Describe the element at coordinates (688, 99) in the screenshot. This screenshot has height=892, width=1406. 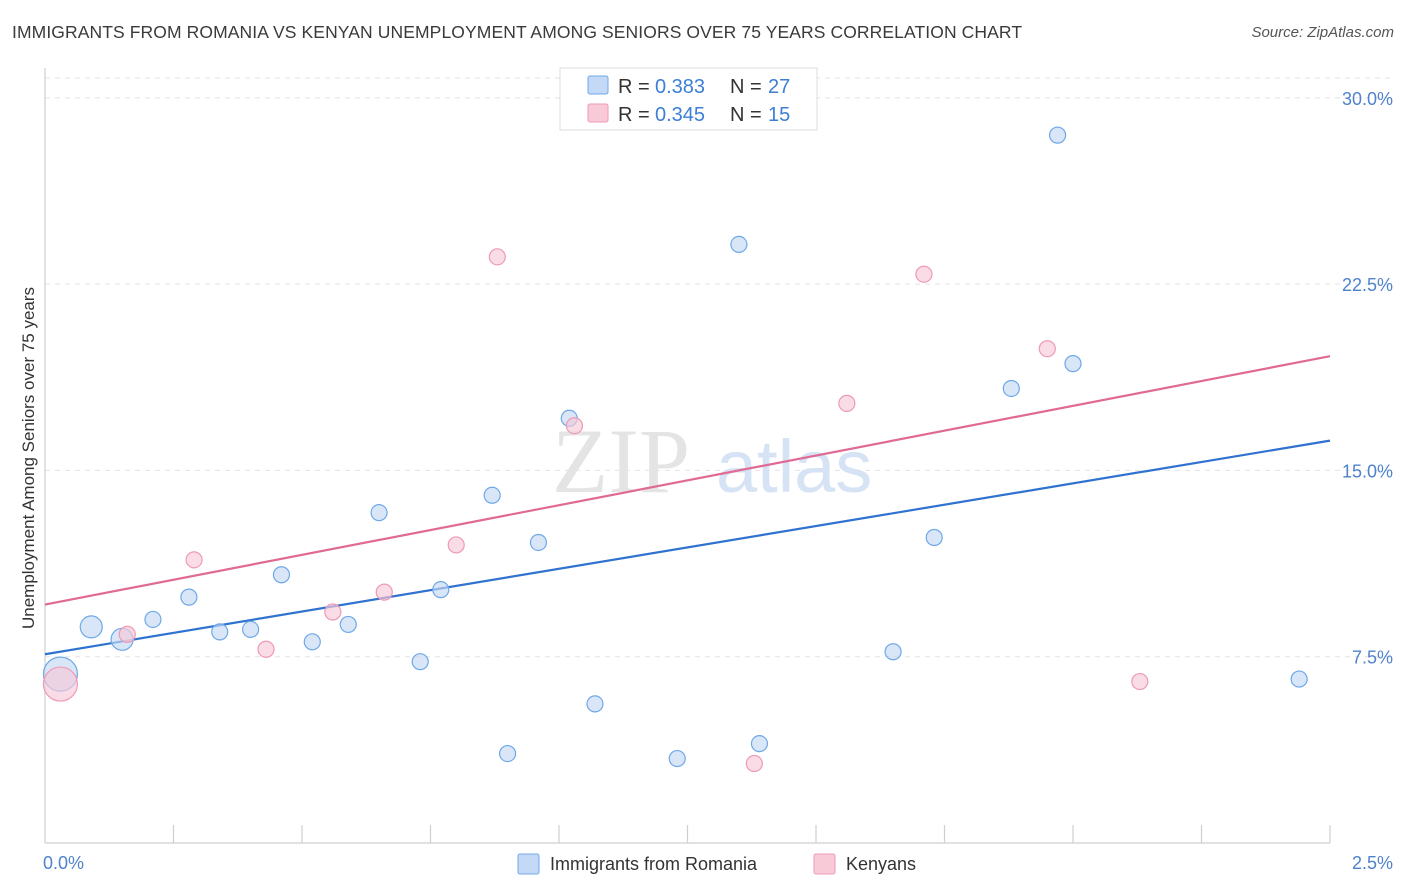
I see `legend-box: R = 0.383 N = 27 R = 0.345 N = 15` at that location.